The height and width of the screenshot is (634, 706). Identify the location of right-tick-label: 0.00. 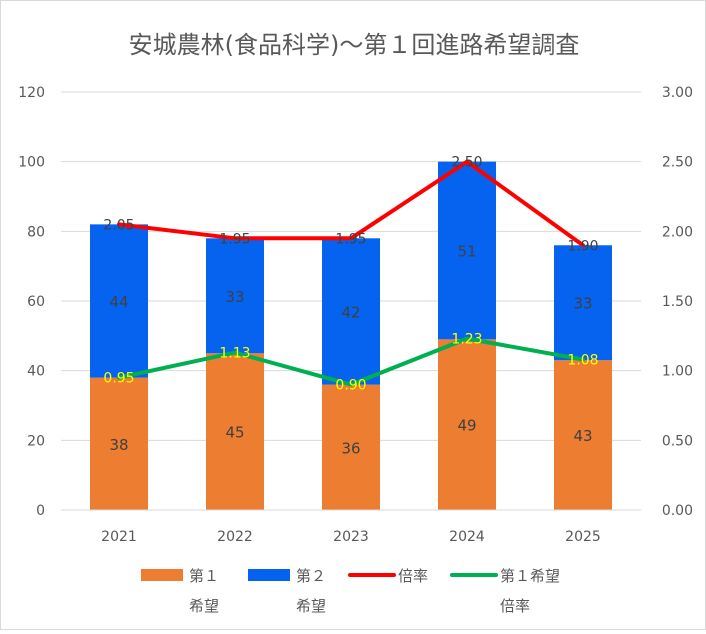
(677, 511).